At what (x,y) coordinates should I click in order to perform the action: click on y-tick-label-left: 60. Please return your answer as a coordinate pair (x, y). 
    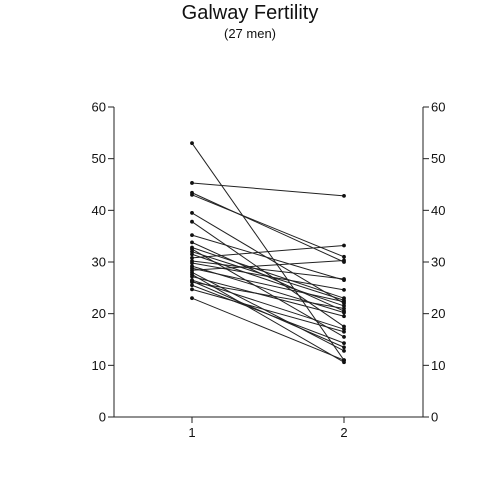
    Looking at the image, I should click on (99, 107).